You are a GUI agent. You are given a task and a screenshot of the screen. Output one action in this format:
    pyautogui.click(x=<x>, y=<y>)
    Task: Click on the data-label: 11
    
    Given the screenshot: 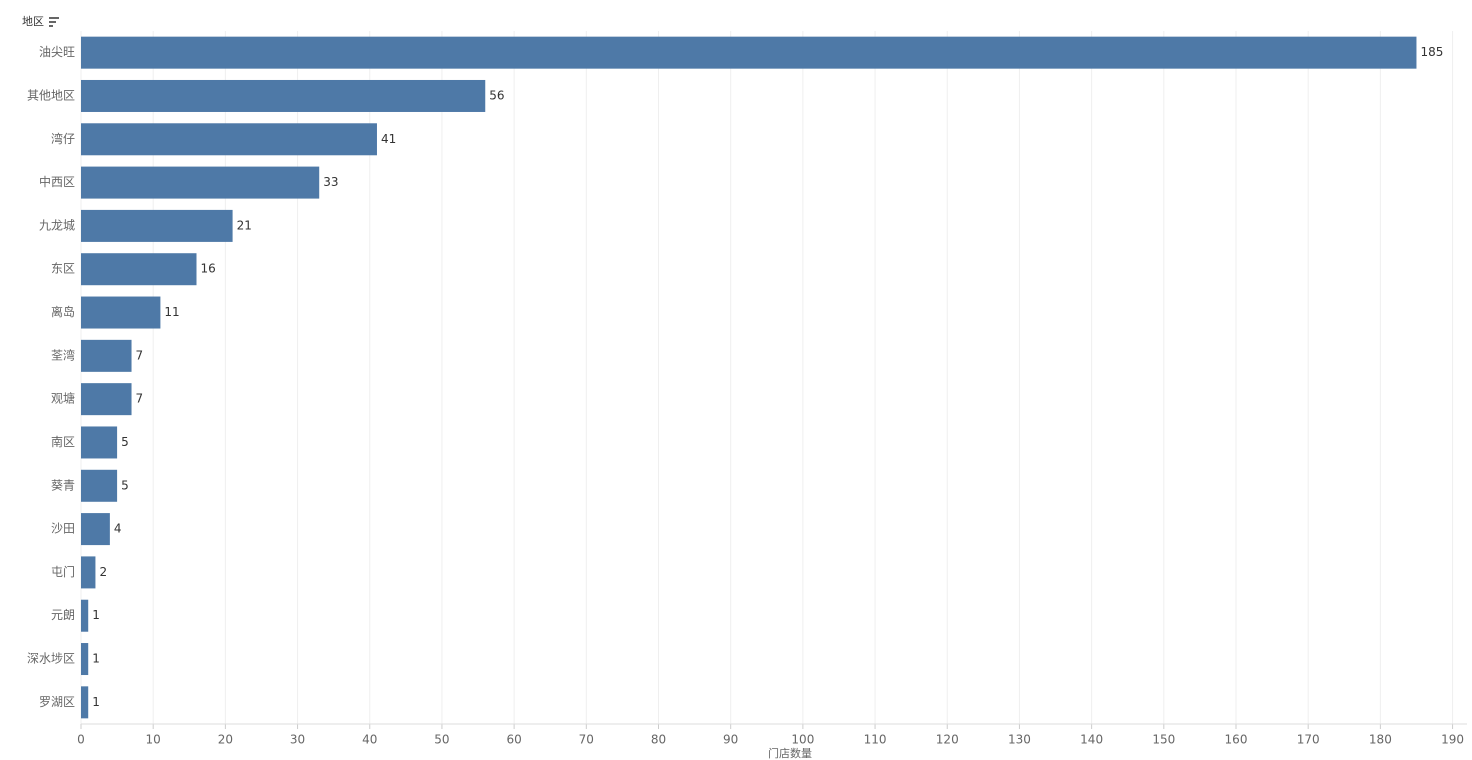 What is the action you would take?
    pyautogui.click(x=171, y=312)
    